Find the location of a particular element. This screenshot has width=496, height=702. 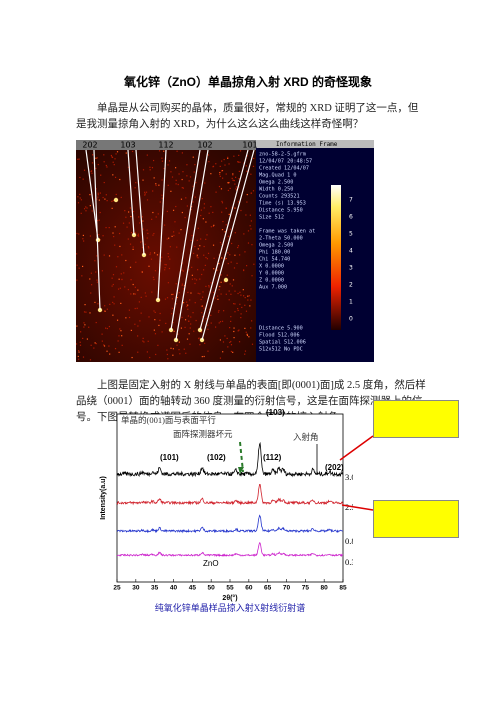

peak-label: 103 is located at coordinates (127, 145).